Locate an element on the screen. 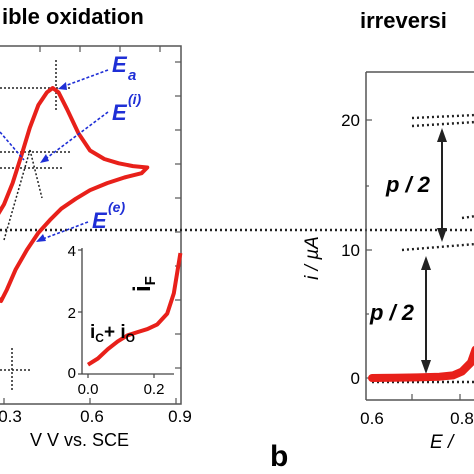 This screenshot has width=474, height=474. panel-a-xtick-1: 0.6 is located at coordinates (92, 416).